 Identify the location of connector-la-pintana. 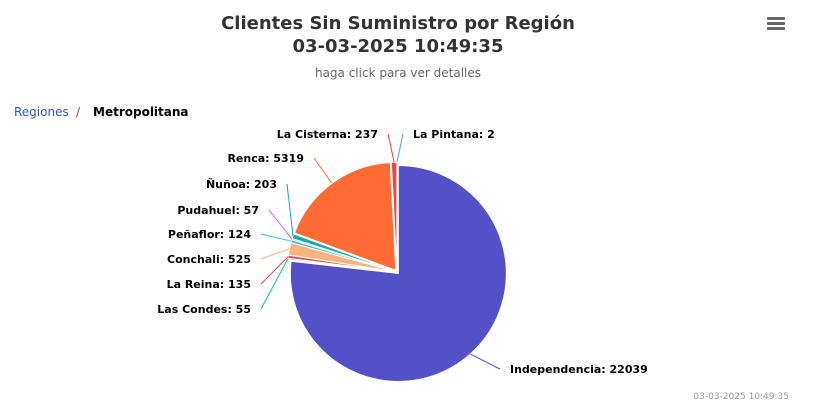
(400, 148).